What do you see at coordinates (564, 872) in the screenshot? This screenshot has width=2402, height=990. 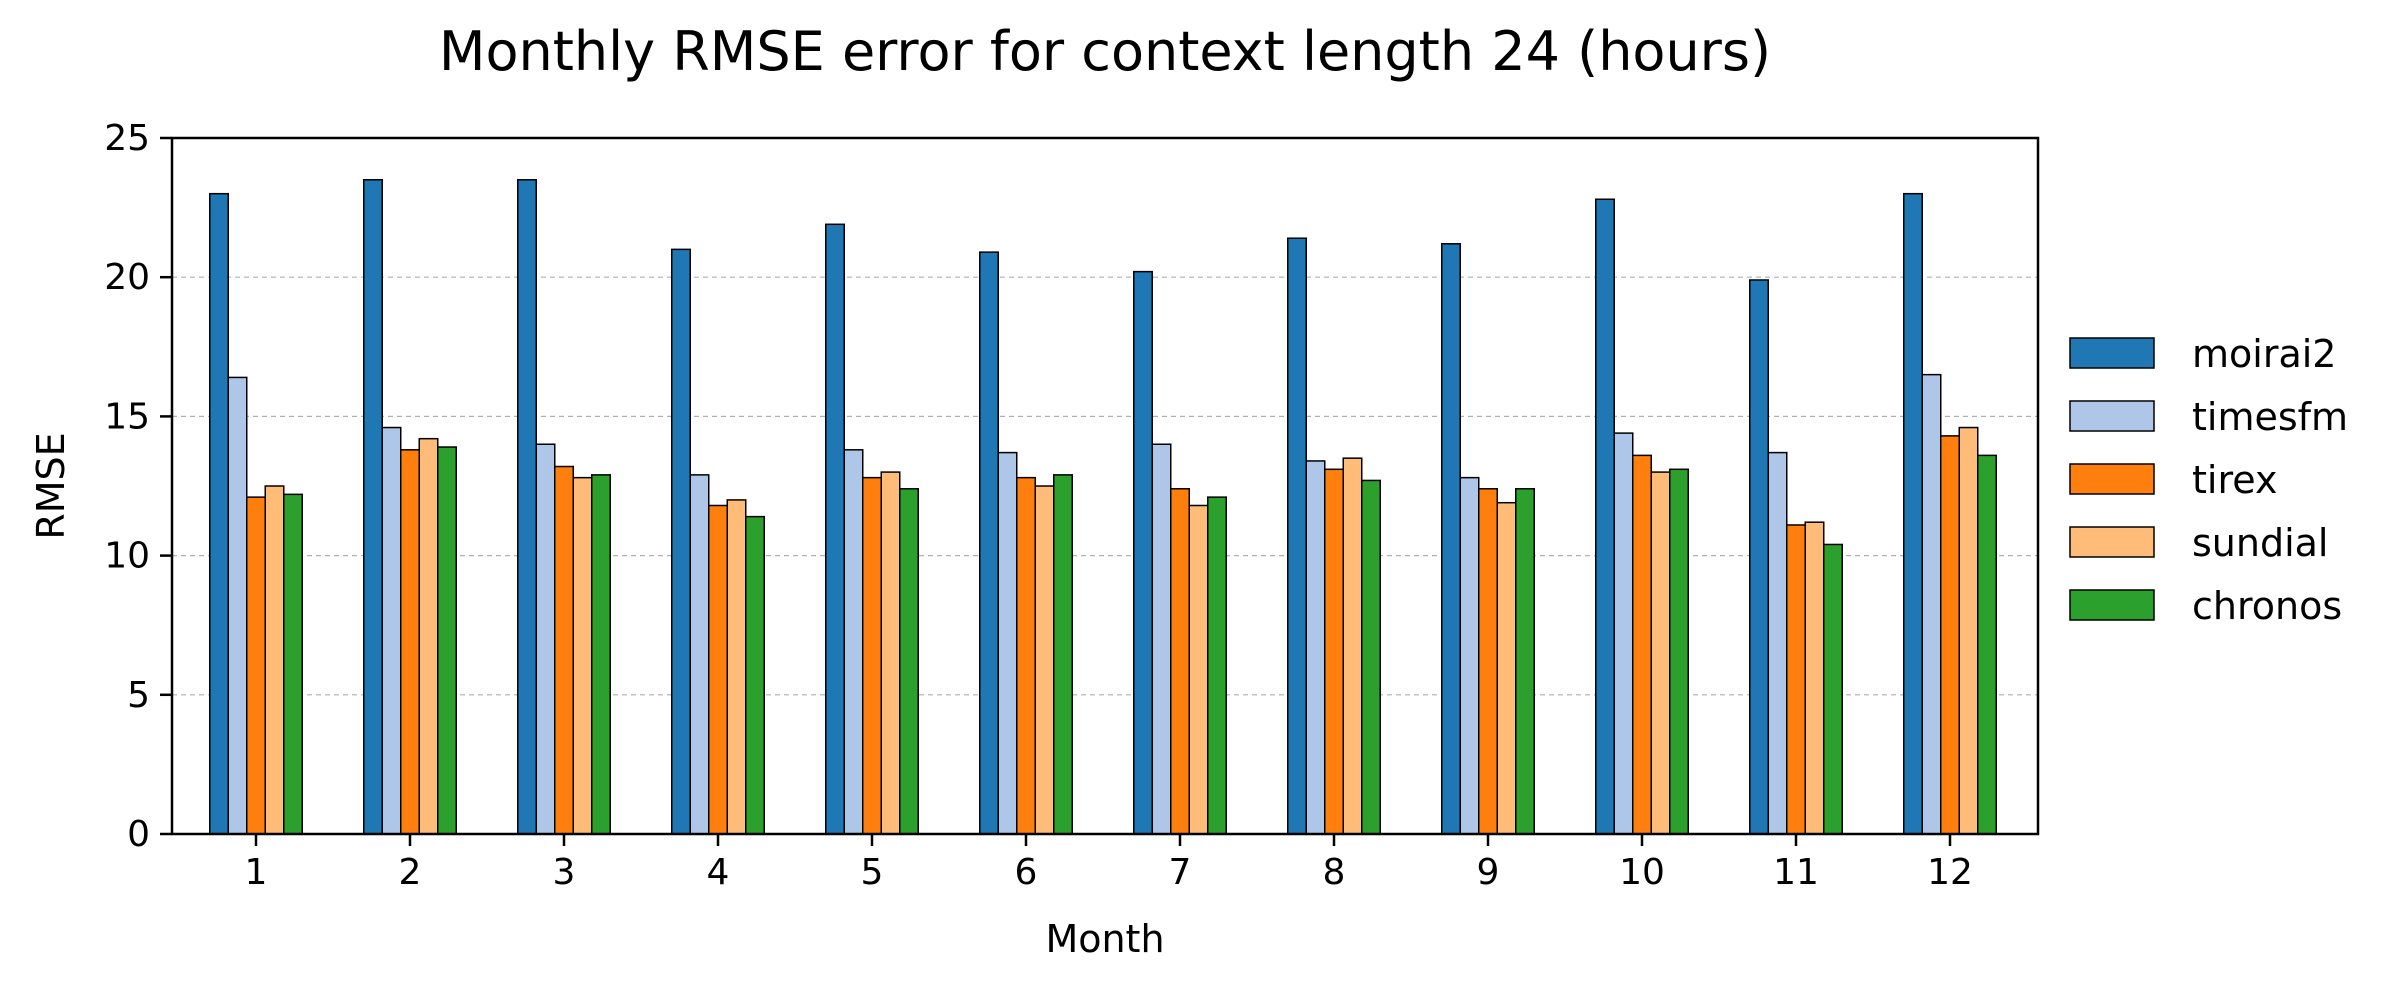 I see `x-tick-label: 3` at bounding box center [564, 872].